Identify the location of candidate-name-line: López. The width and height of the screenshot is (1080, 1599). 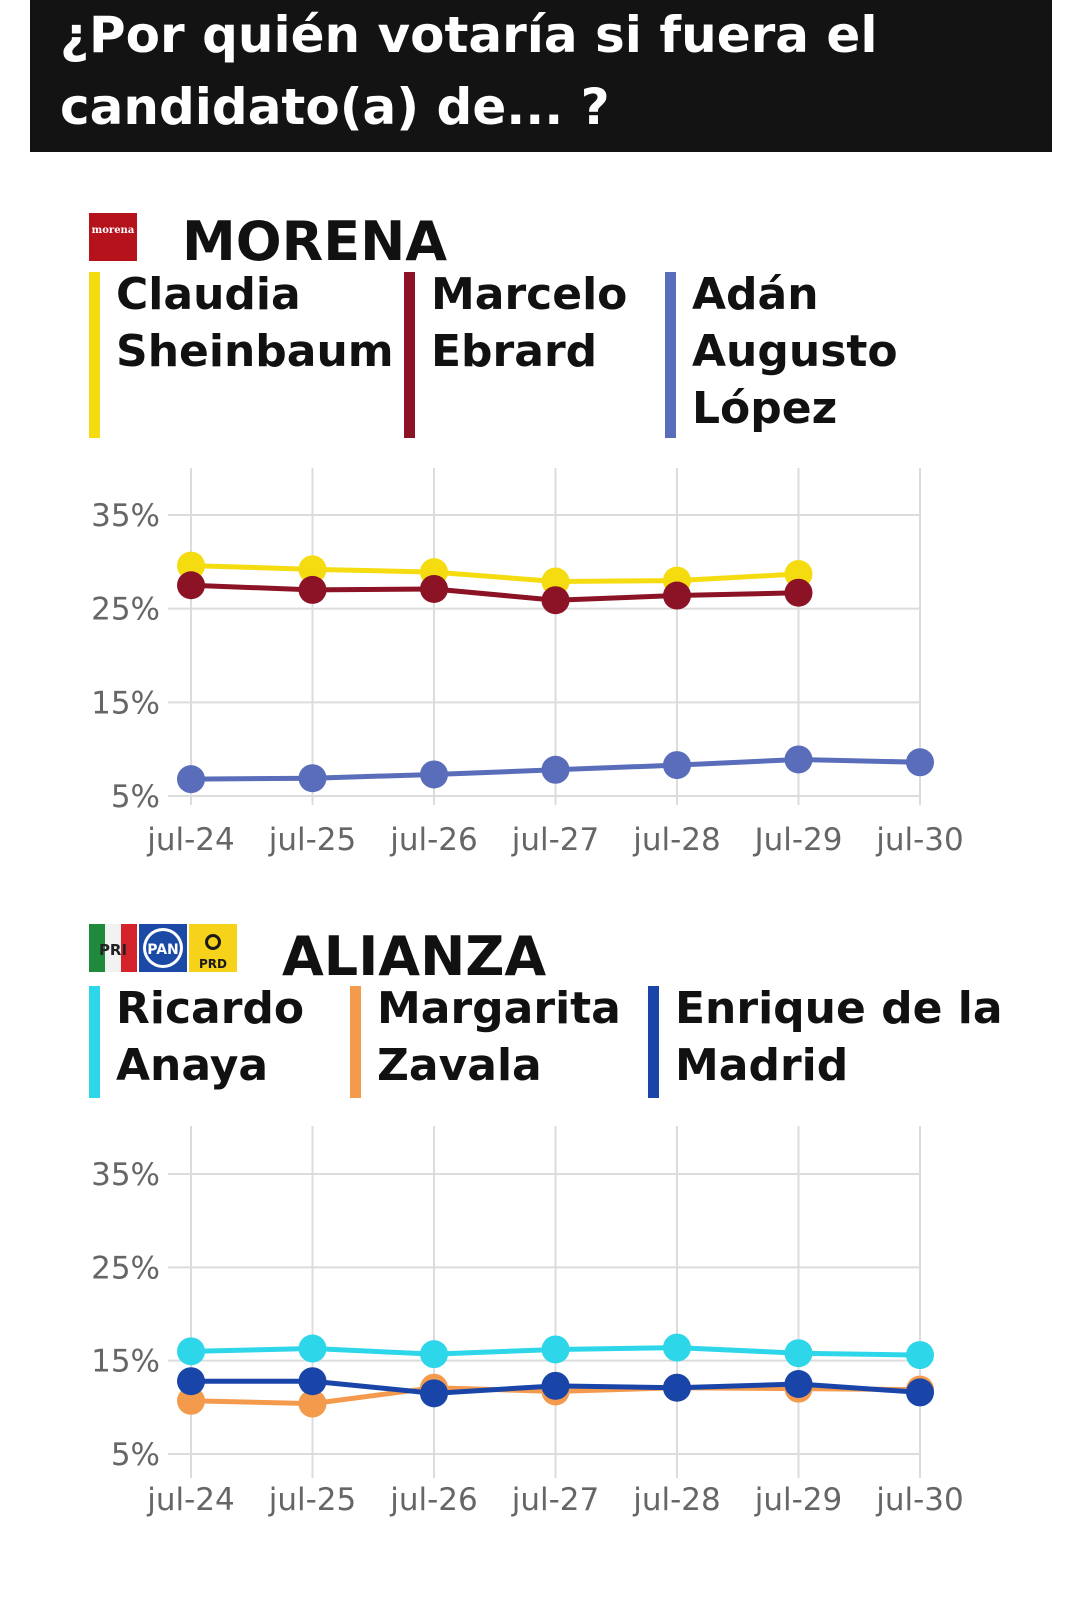
(765, 408).